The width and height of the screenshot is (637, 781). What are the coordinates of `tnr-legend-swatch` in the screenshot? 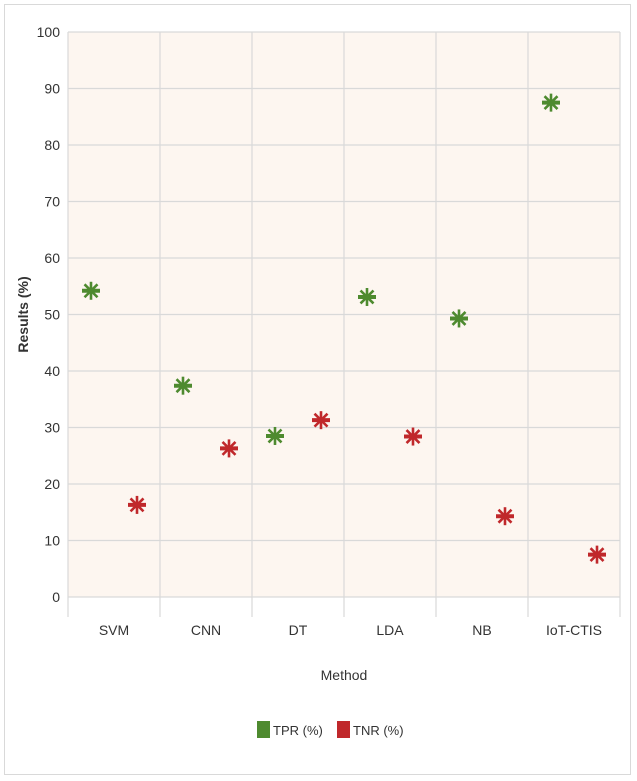 It's located at (343, 729).